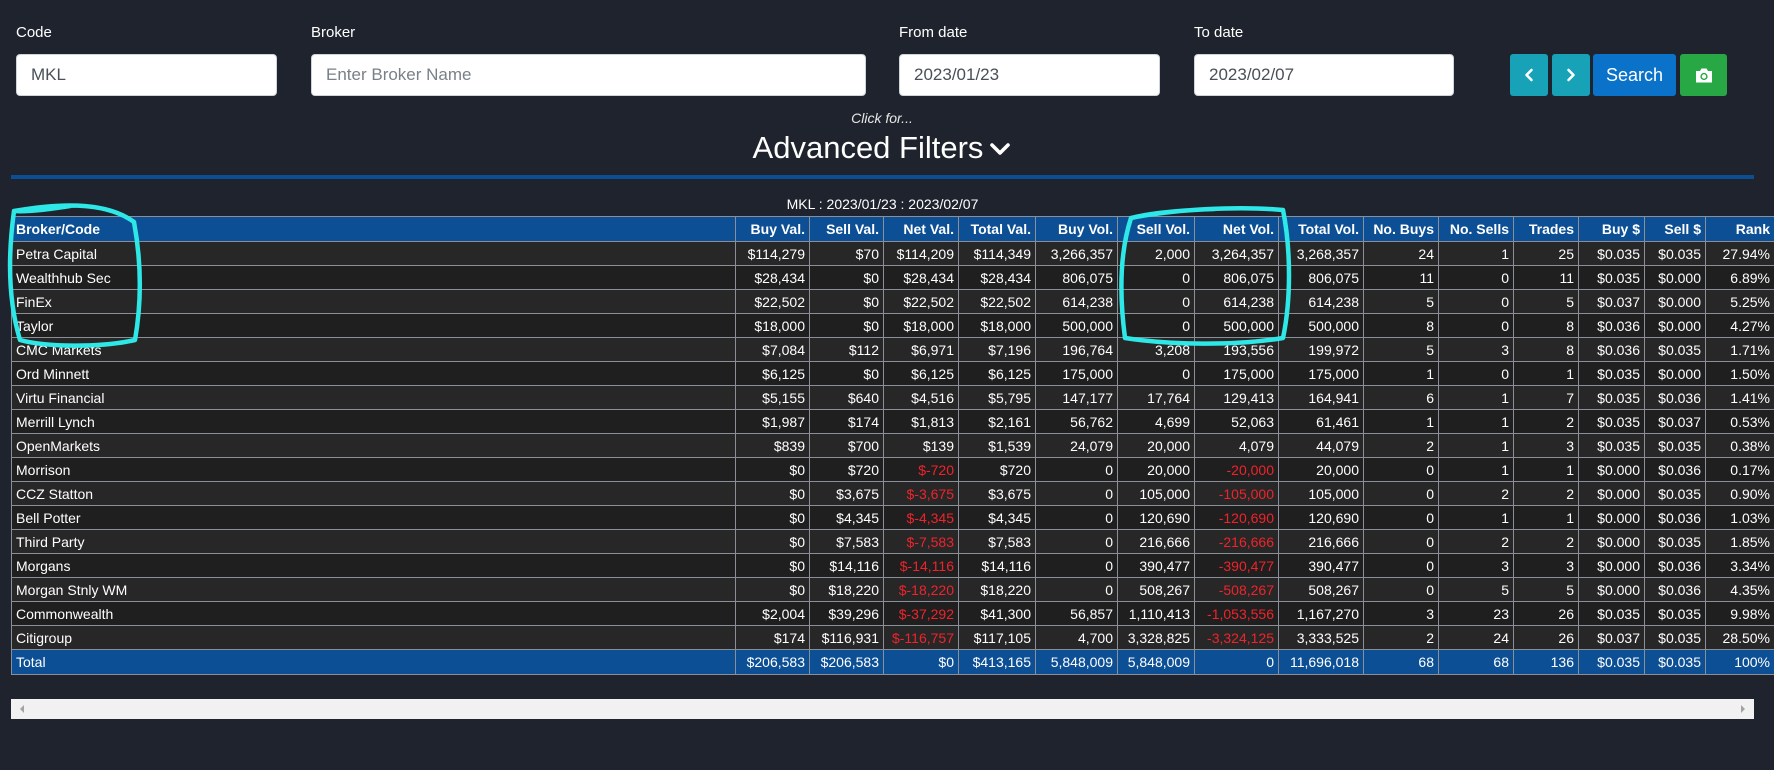 Image resolution: width=1774 pixels, height=770 pixels. What do you see at coordinates (588, 75) in the screenshot?
I see `broker-input` at bounding box center [588, 75].